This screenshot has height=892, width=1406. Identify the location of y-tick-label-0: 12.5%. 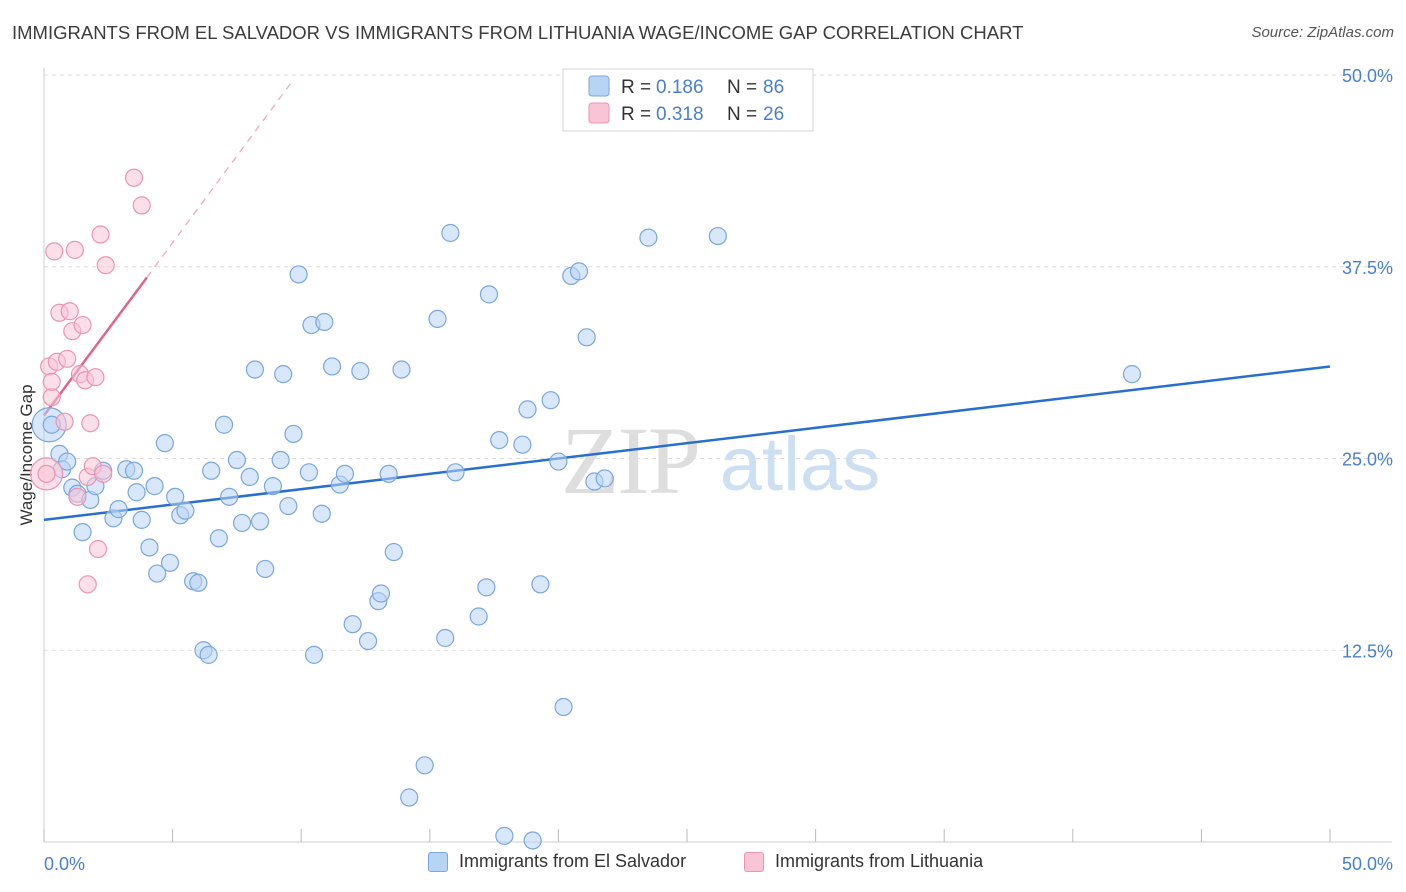
(1367, 651).